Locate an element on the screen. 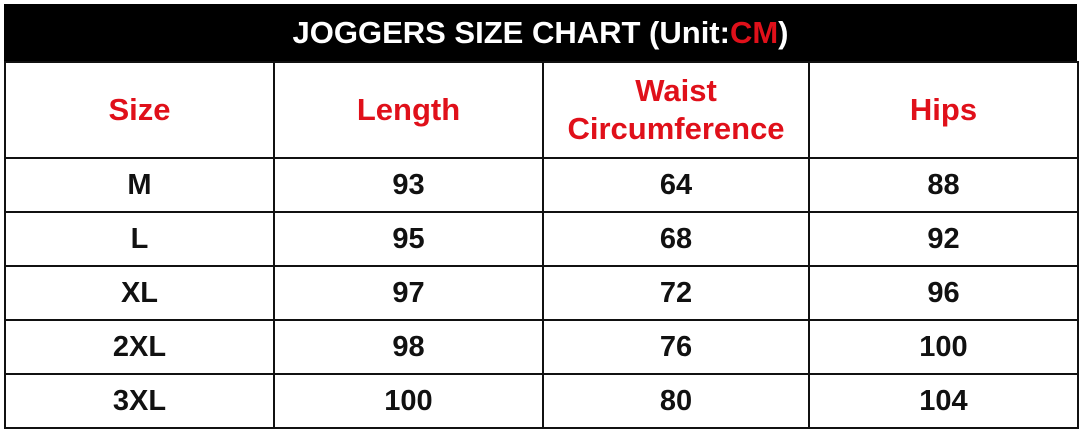 This screenshot has width=1080, height=440. cell-waist: 76 is located at coordinates (676, 347).